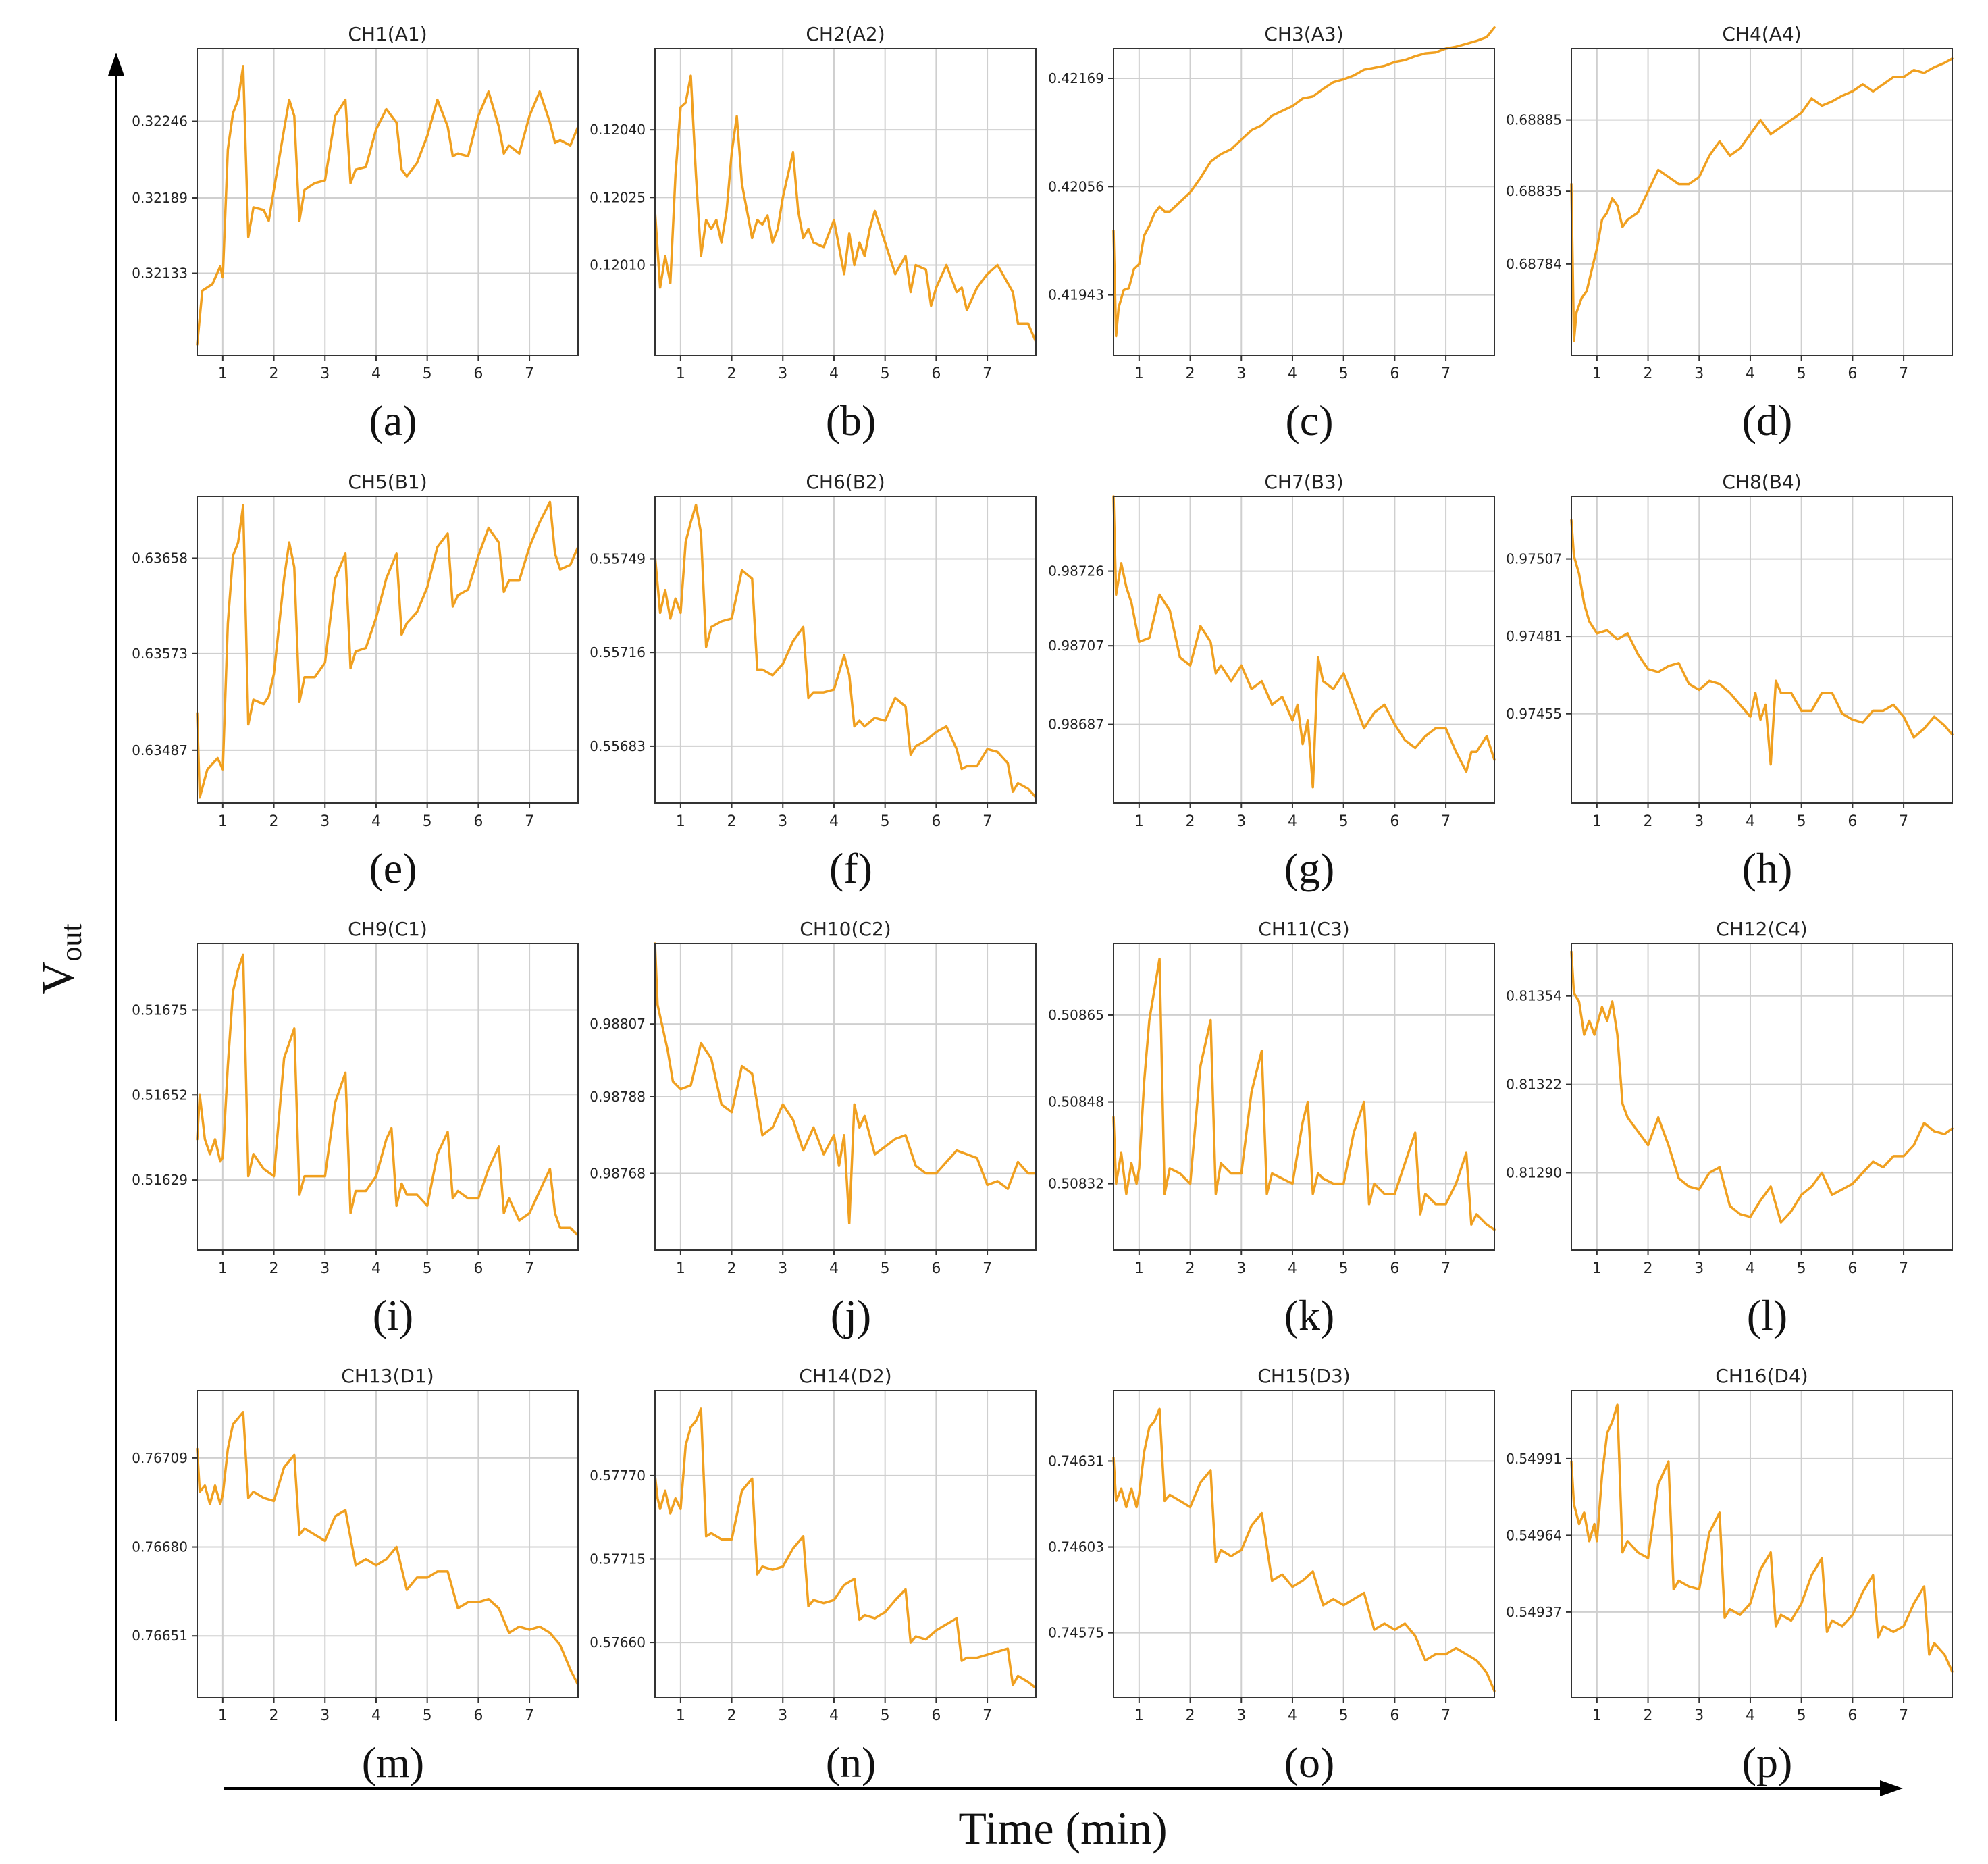  Describe the element at coordinates (813, 1128) in the screenshot. I see `chart-panel-10: CH10(C2) 1 2 3 4 5 6 7 0.98768 0.98788 0.98807 (j)` at that location.